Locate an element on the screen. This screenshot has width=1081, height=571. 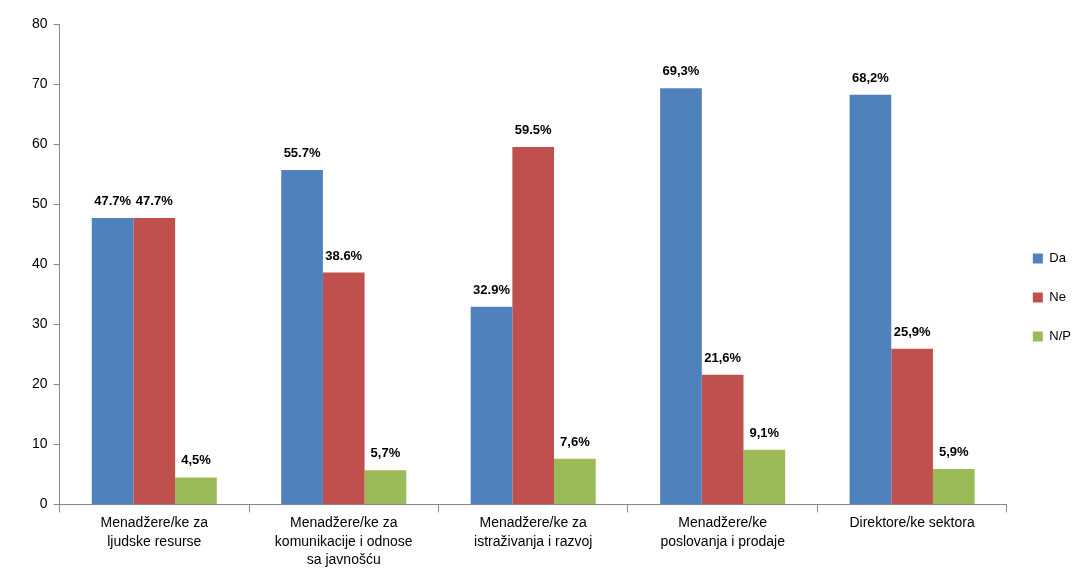
data-label: 68,2% is located at coordinates (870, 77).